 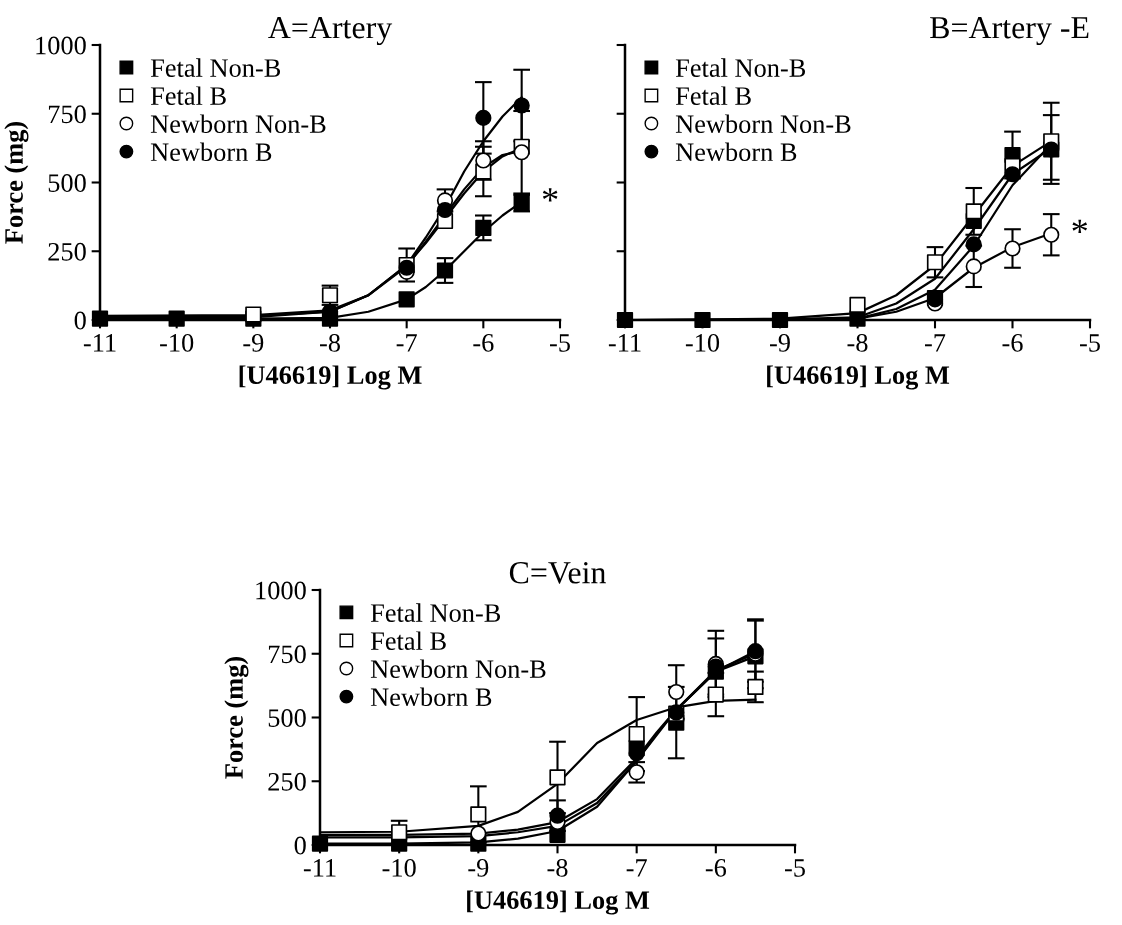 I want to click on chart-title: C=Vein, so click(x=557, y=573).